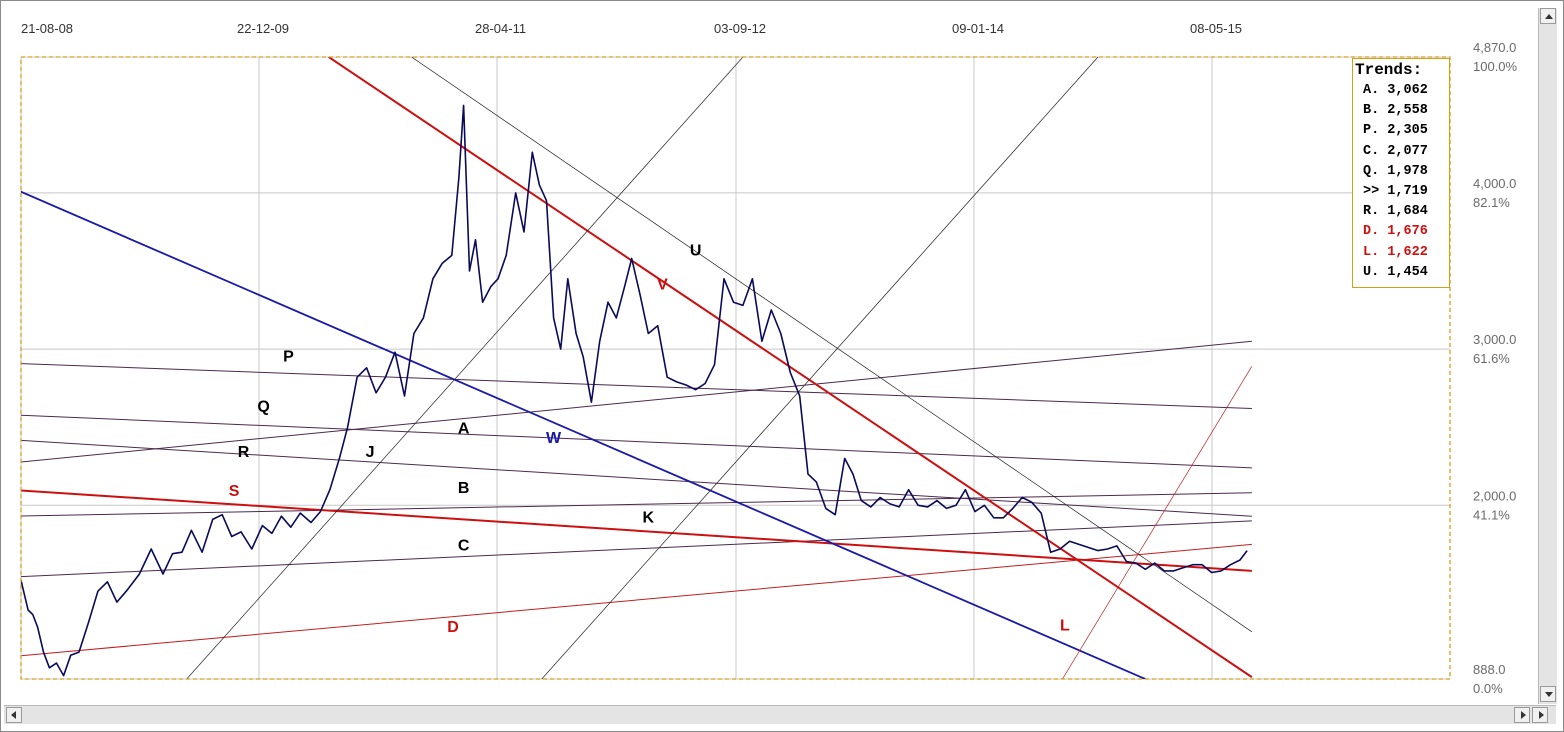  What do you see at coordinates (1395, 90) in the screenshot?
I see `legend-entry: A. 3,062` at bounding box center [1395, 90].